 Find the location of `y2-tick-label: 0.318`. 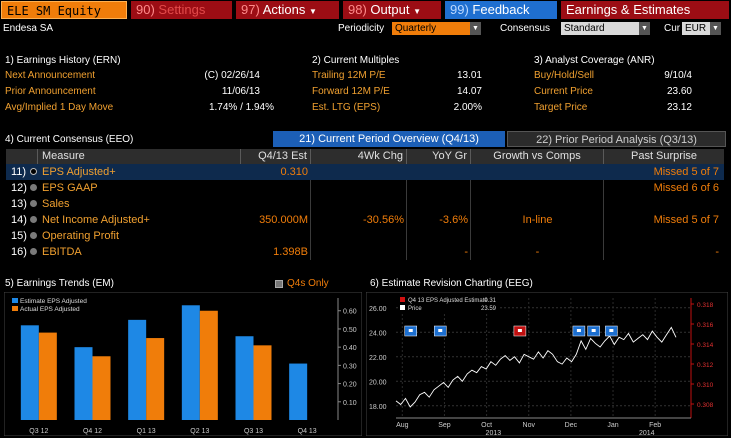

y2-tick-label: 0.318 is located at coordinates (705, 305).